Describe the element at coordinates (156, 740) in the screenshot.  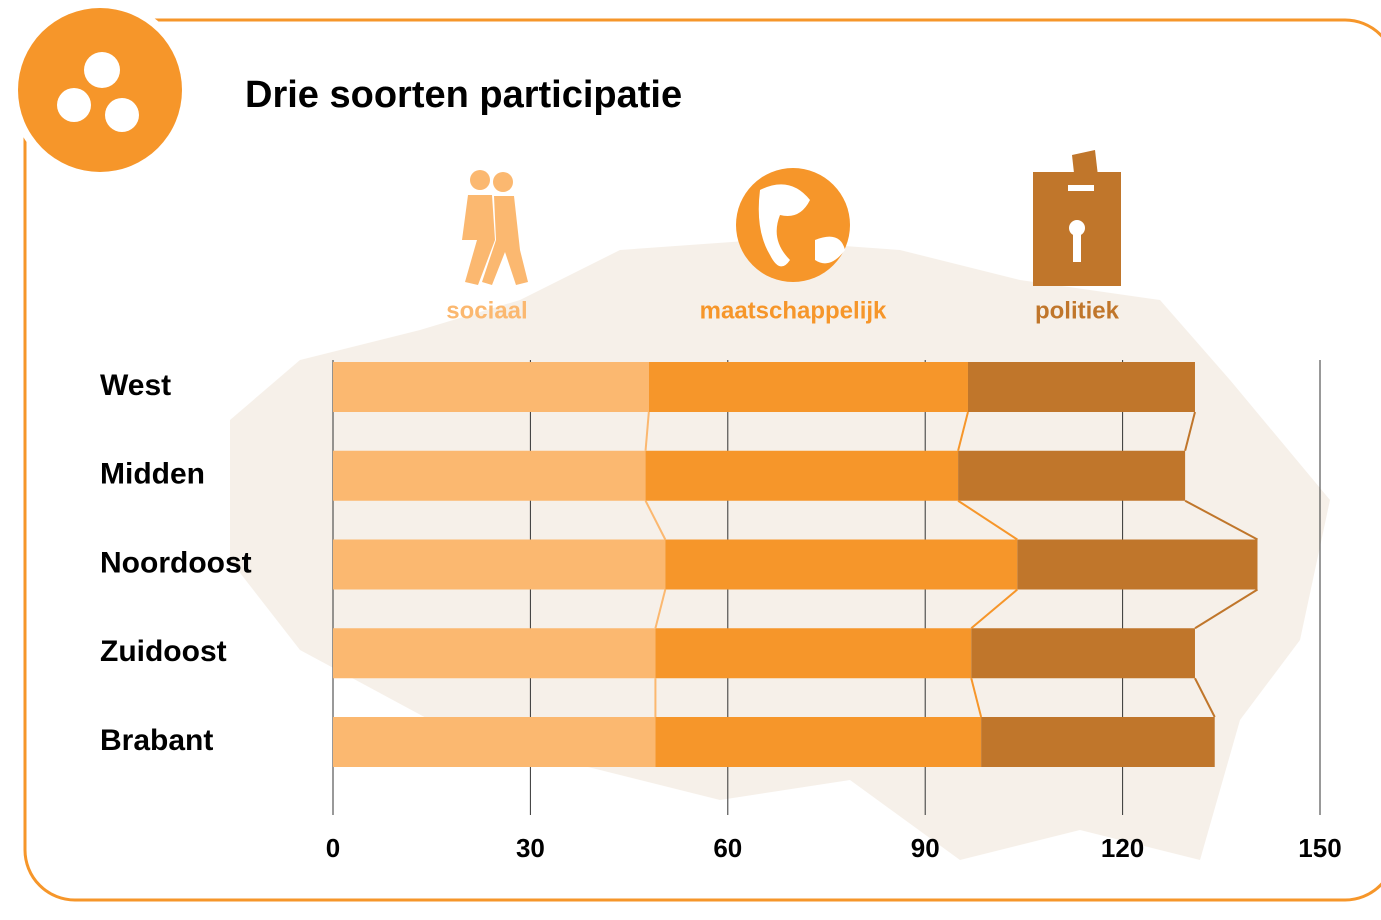
I see `y-tick-label: Brabant` at that location.